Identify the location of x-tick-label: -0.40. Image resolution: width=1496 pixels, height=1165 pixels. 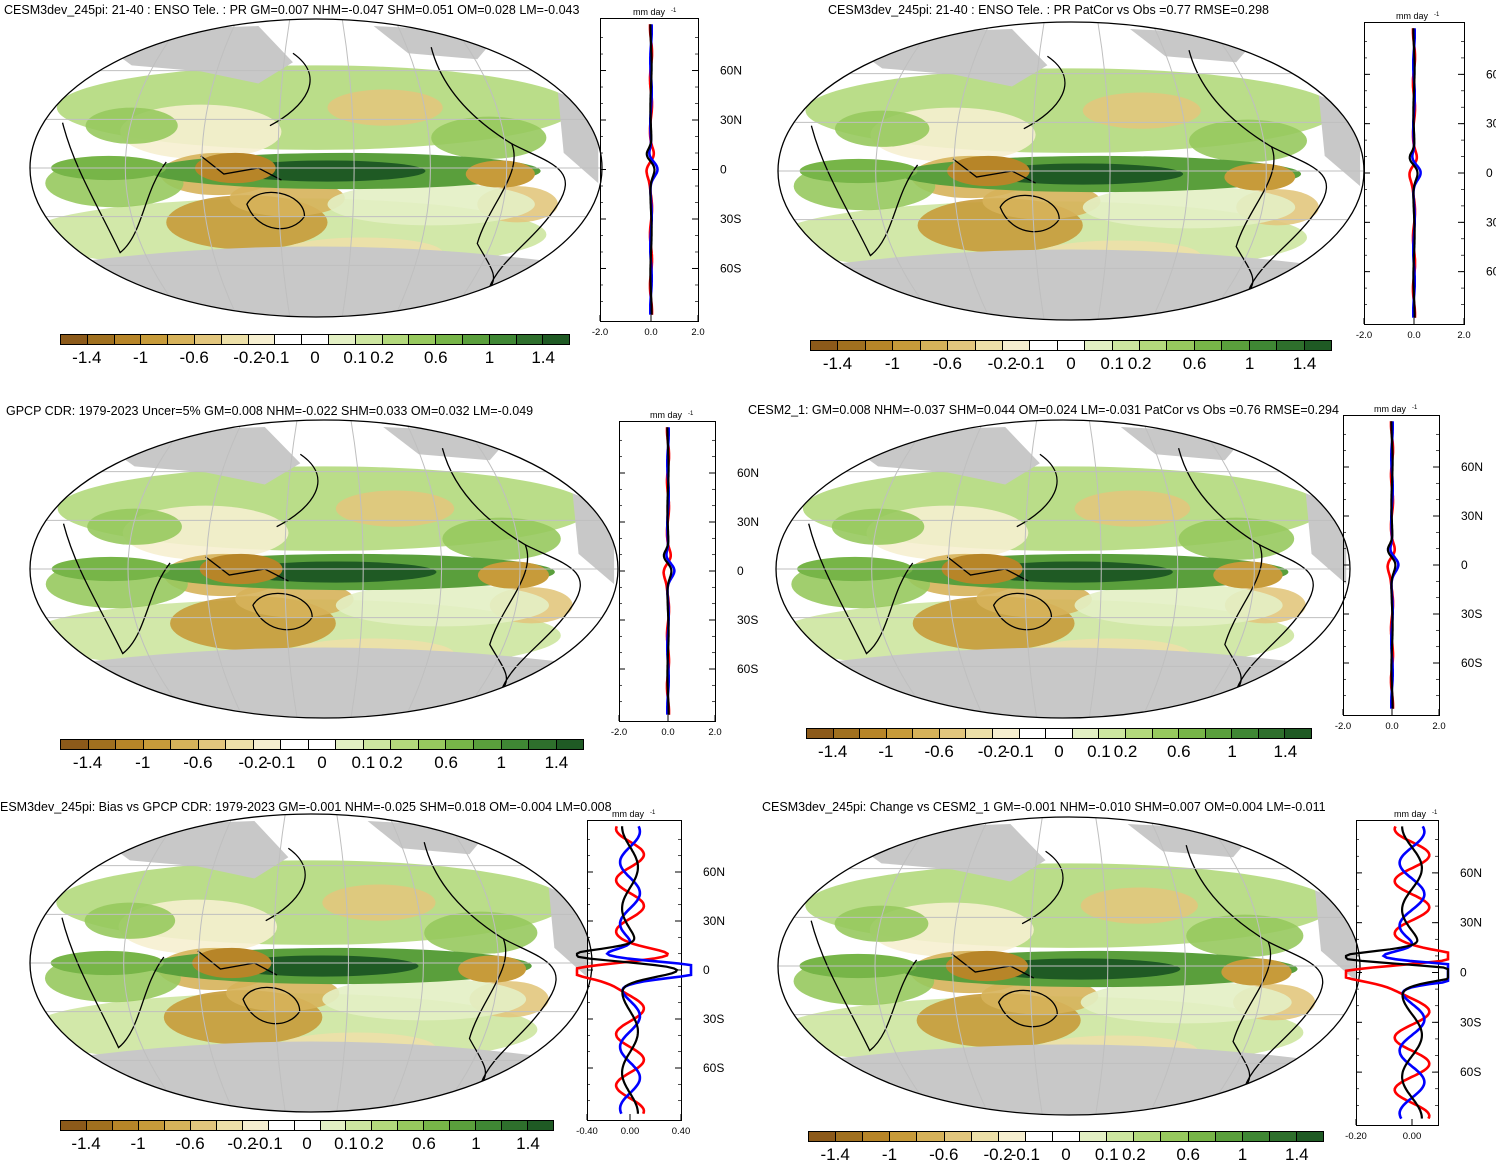
(587, 1131).